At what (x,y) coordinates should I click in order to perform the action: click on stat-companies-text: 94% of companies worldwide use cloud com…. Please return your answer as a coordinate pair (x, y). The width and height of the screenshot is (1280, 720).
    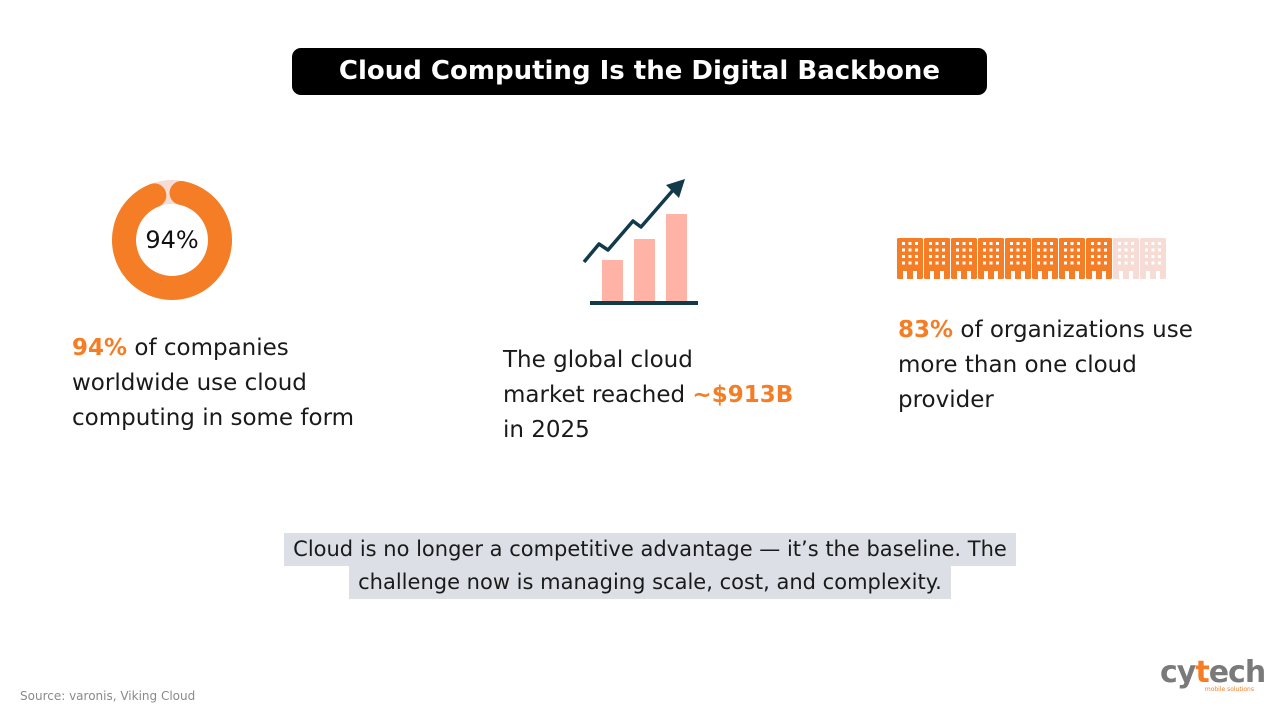
    Looking at the image, I should click on (237, 383).